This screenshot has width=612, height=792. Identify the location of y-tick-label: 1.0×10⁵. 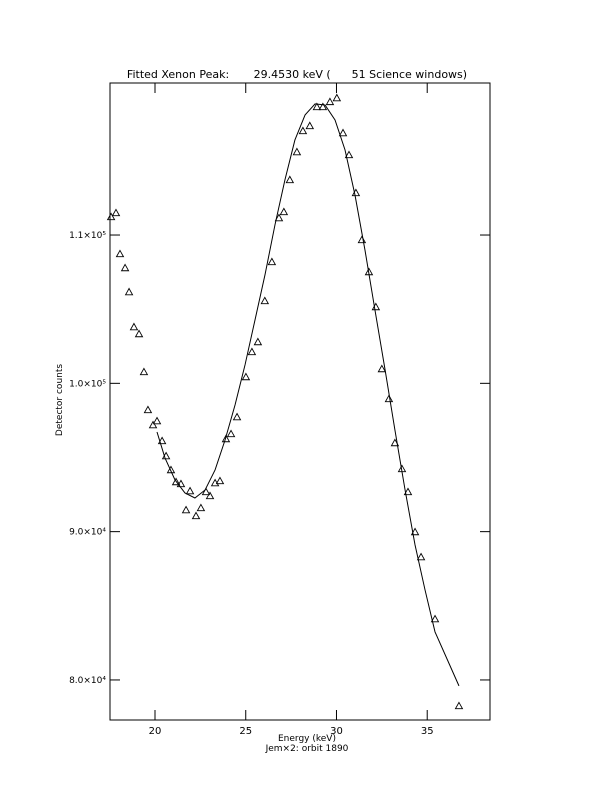
(87, 384).